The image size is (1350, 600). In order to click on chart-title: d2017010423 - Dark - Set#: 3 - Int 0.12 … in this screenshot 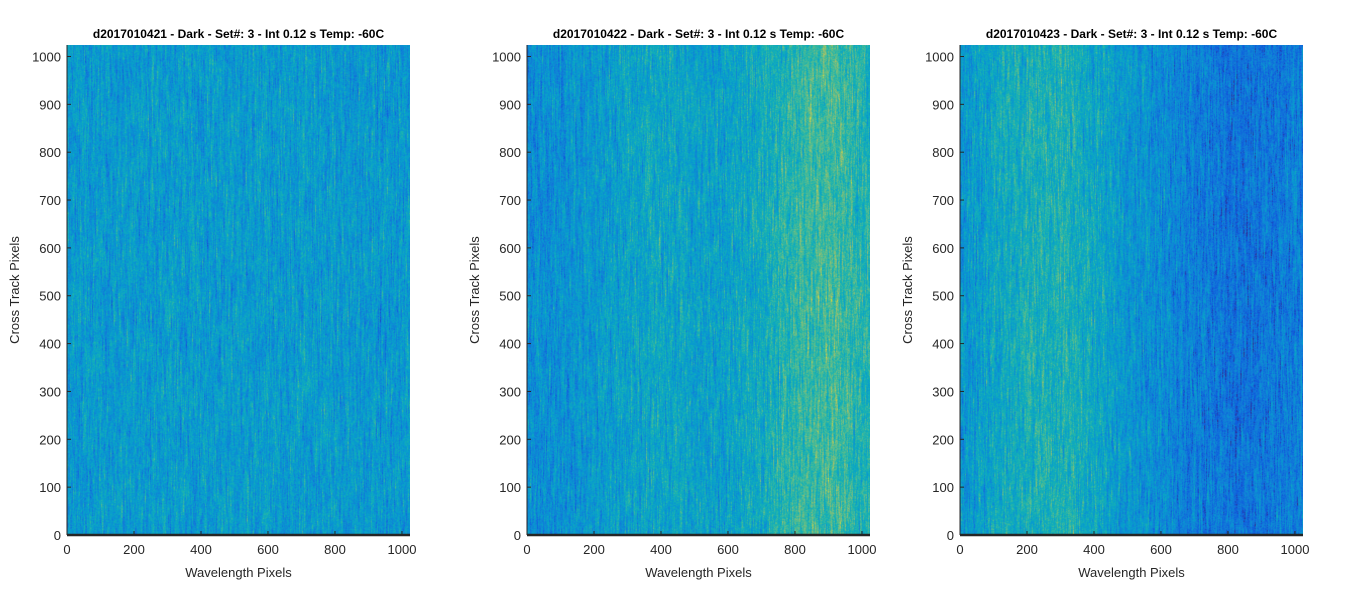, I will do `click(1132, 34)`.